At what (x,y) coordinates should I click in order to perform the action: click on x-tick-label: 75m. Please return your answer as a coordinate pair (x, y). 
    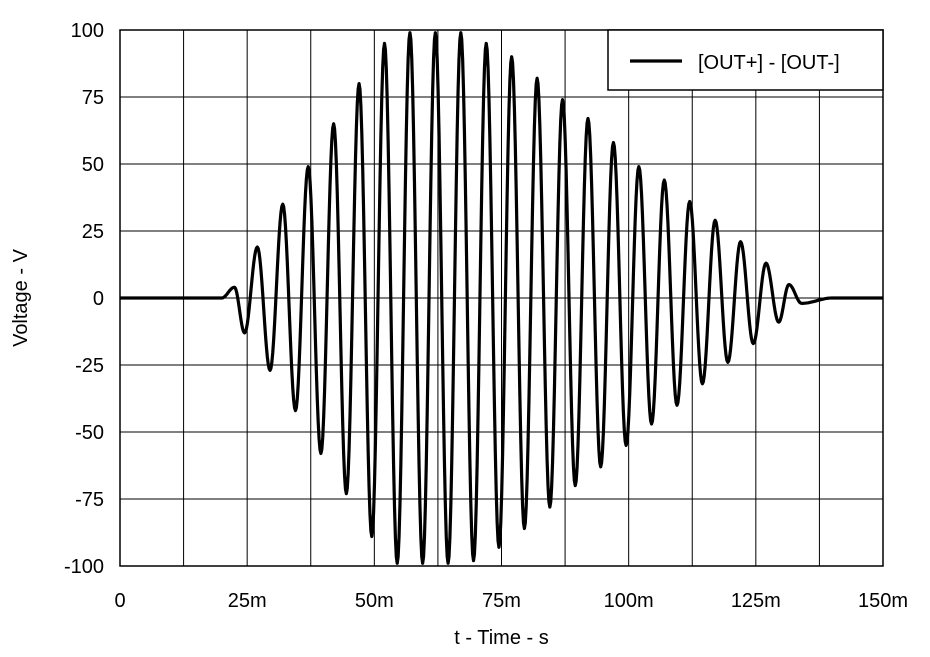
    Looking at the image, I should click on (501, 601).